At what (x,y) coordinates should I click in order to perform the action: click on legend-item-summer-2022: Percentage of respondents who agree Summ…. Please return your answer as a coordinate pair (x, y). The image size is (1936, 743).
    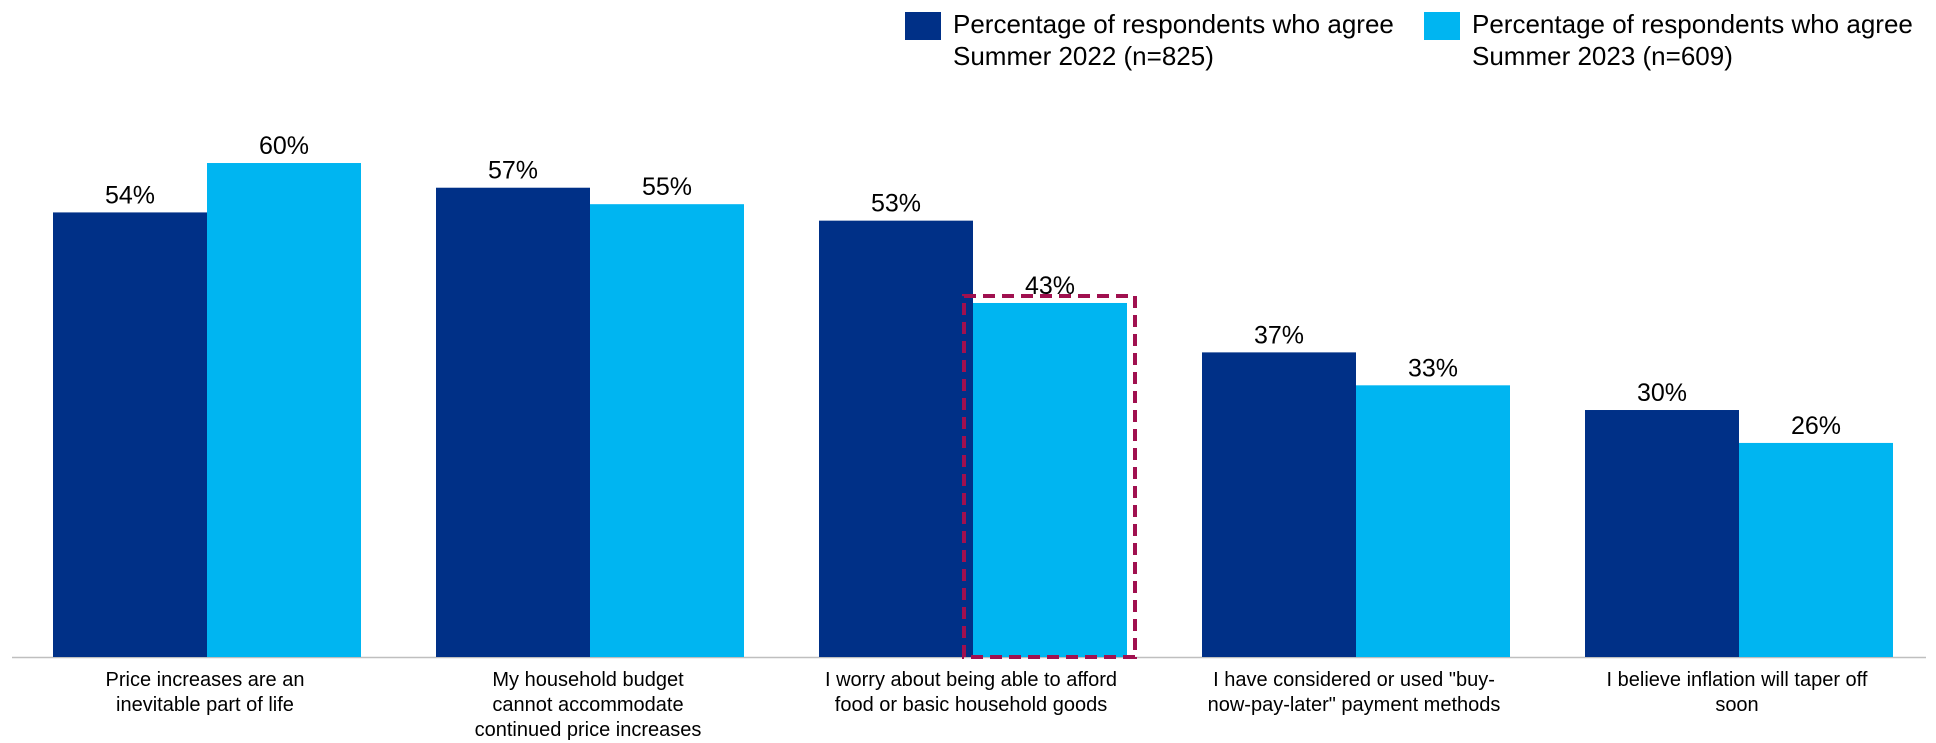
    Looking at the image, I should click on (1149, 40).